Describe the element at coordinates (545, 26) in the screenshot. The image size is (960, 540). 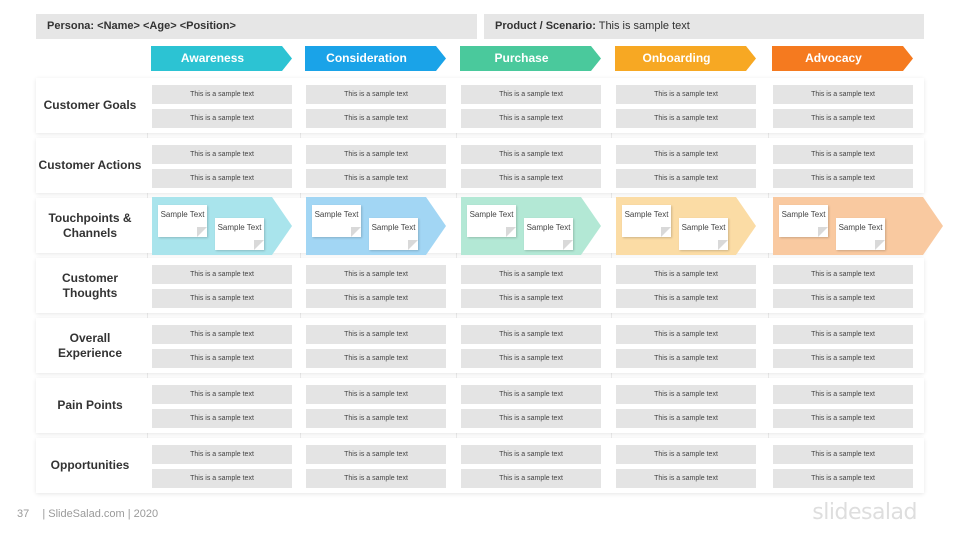
I see `product-label: Product / Scenario:` at that location.